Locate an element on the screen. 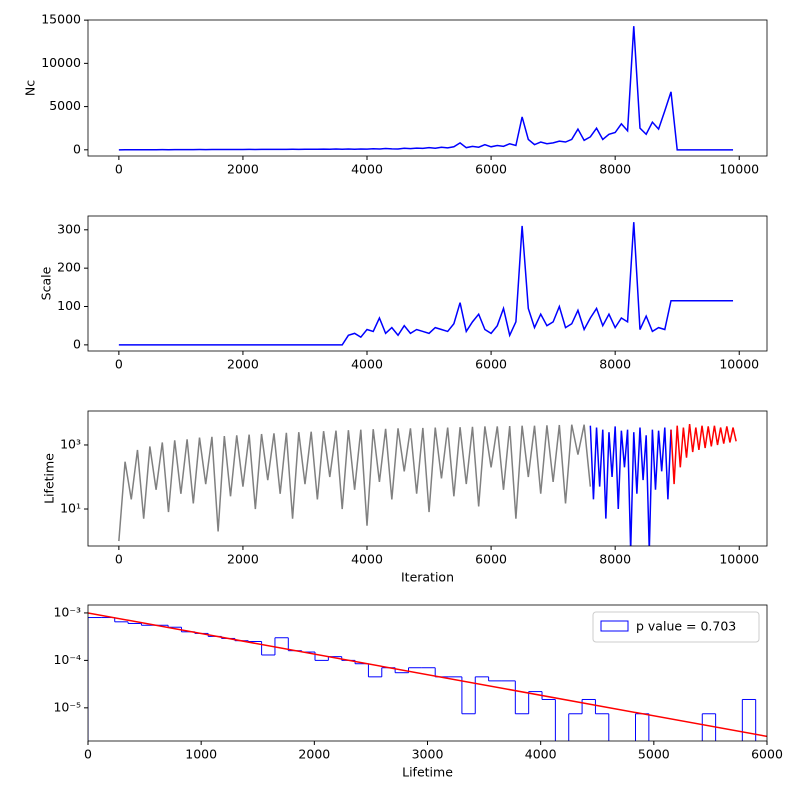 The height and width of the screenshot is (800, 800). y-axis-label: Scale is located at coordinates (46, 283).